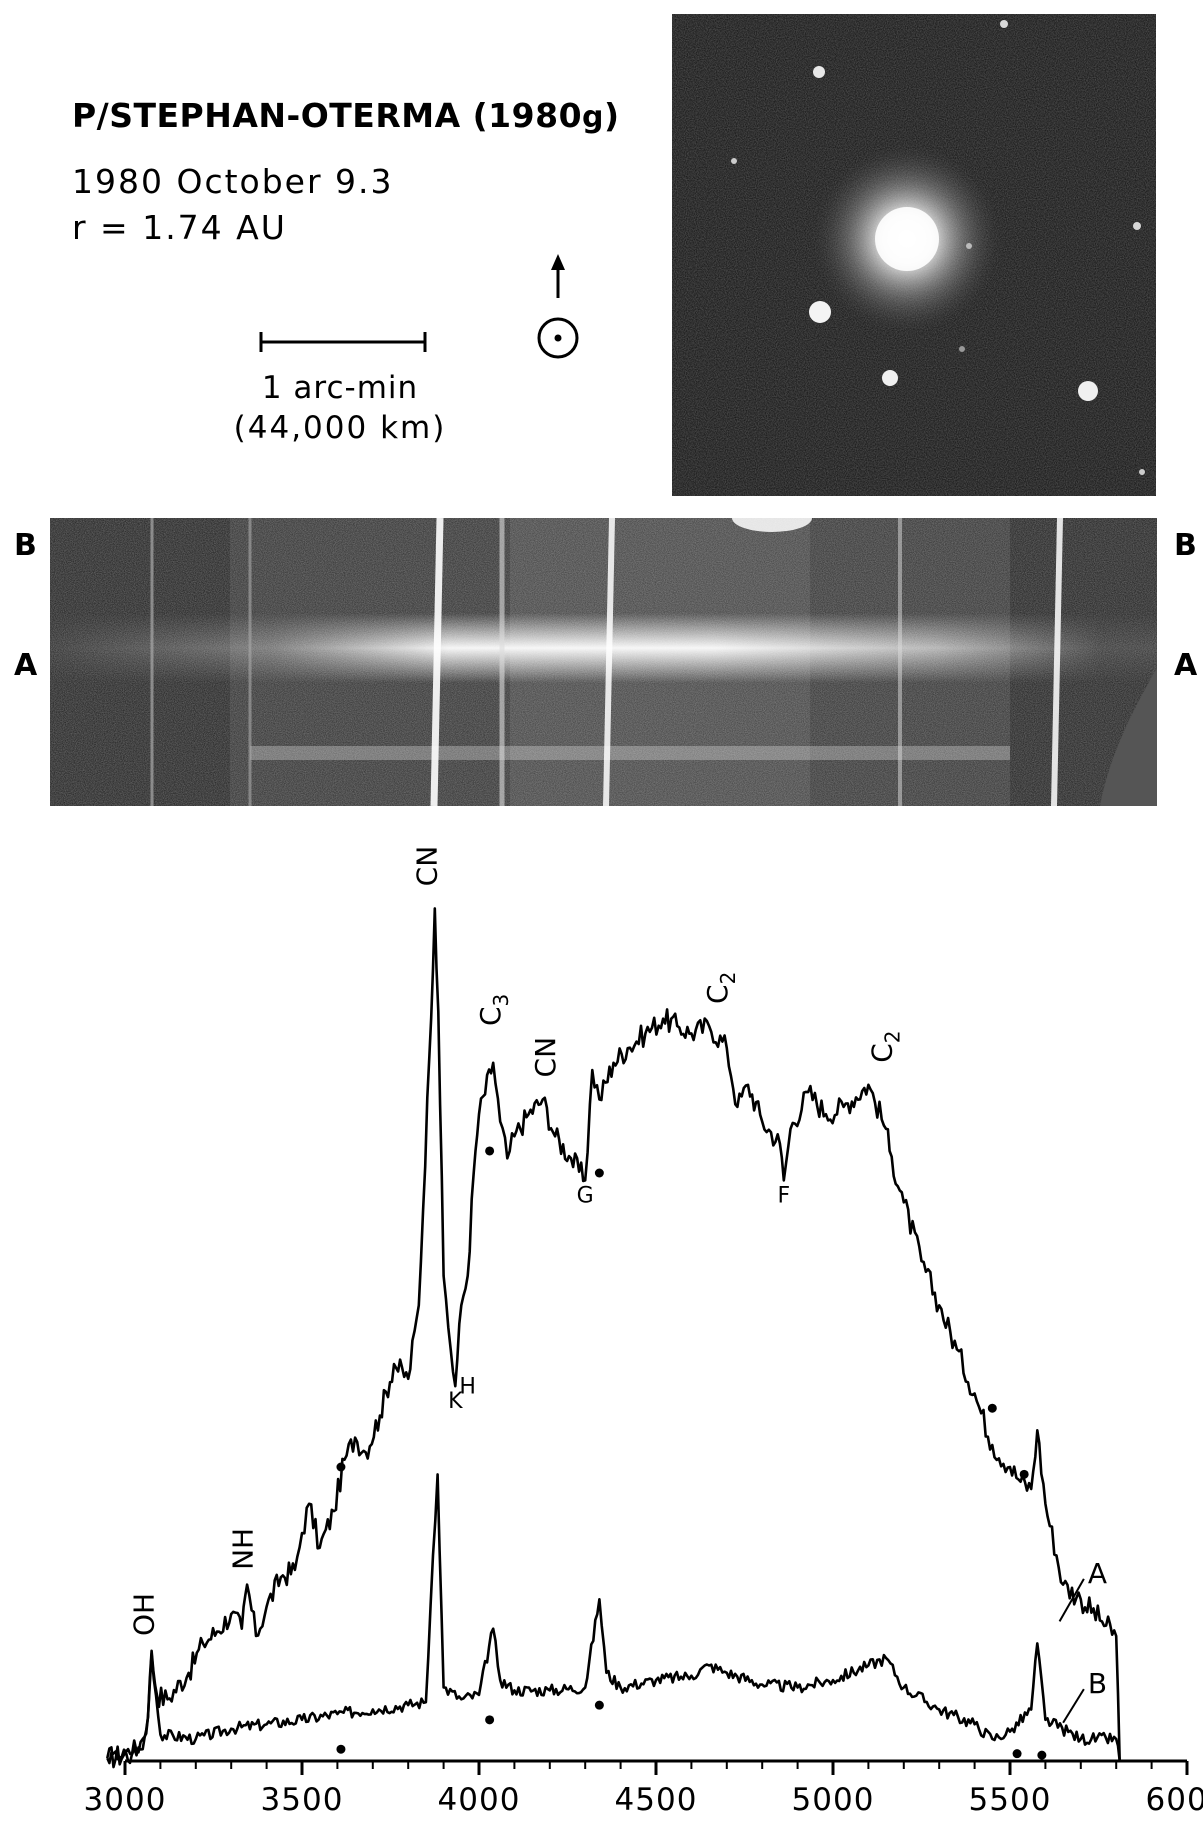  What do you see at coordinates (1097, 1573) in the screenshot?
I see `series-label-a: A` at bounding box center [1097, 1573].